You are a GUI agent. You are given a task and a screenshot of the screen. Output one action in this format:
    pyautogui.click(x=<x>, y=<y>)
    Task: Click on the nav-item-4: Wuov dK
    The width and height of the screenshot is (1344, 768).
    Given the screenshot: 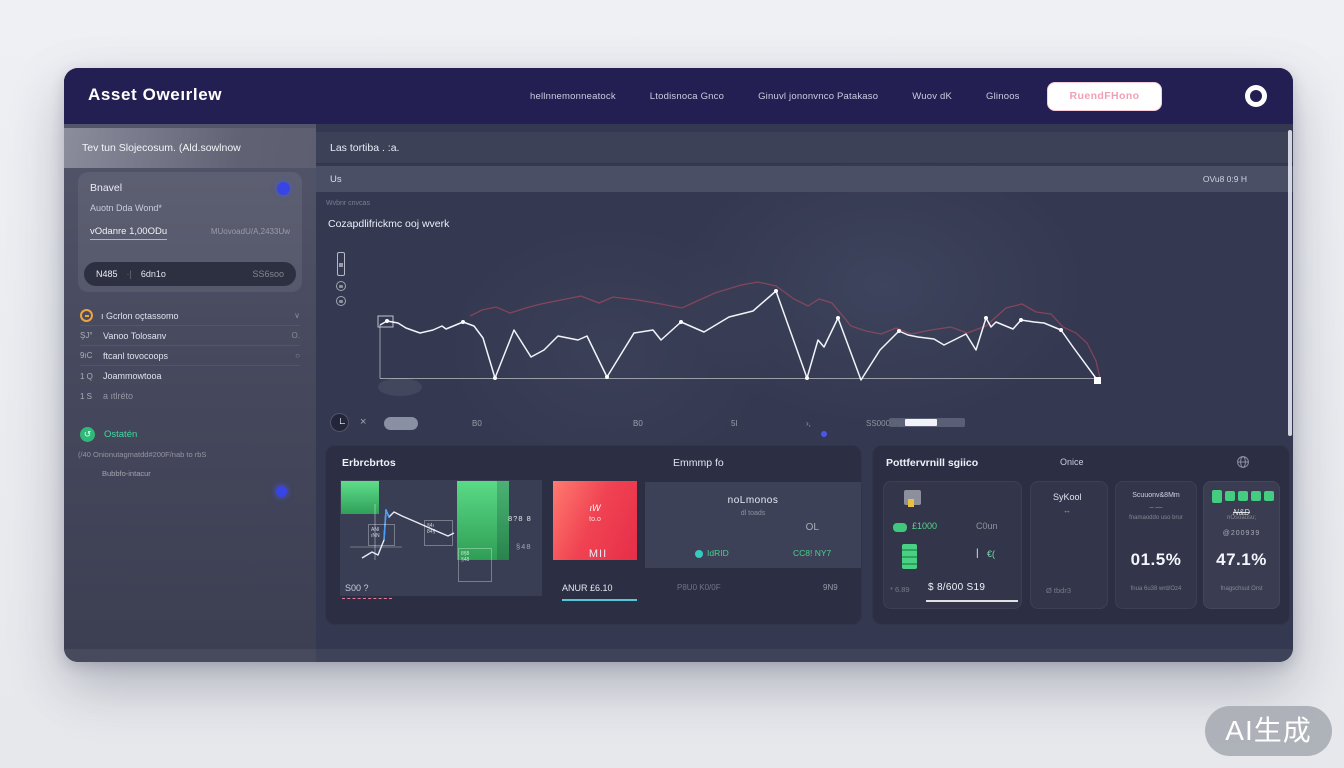 What is the action you would take?
    pyautogui.click(x=932, y=96)
    